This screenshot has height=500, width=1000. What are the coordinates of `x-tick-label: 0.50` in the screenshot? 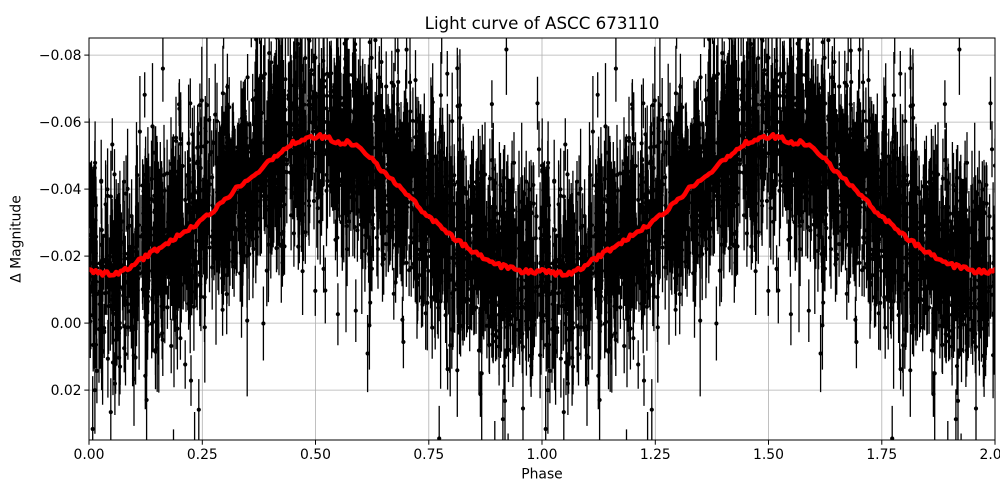 It's located at (315, 455).